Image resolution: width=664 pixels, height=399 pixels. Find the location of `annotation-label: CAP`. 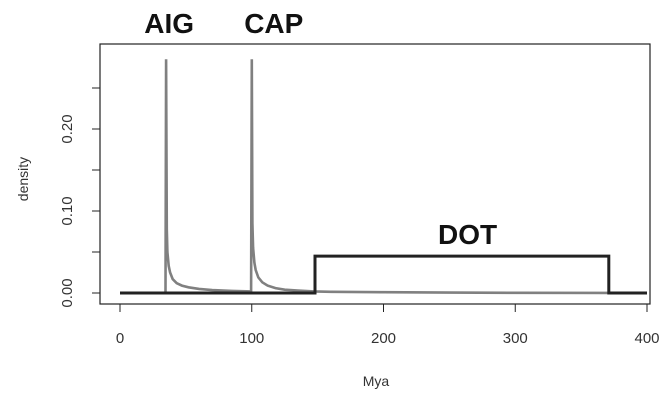

annotation-label: CAP is located at coordinates (273, 23).